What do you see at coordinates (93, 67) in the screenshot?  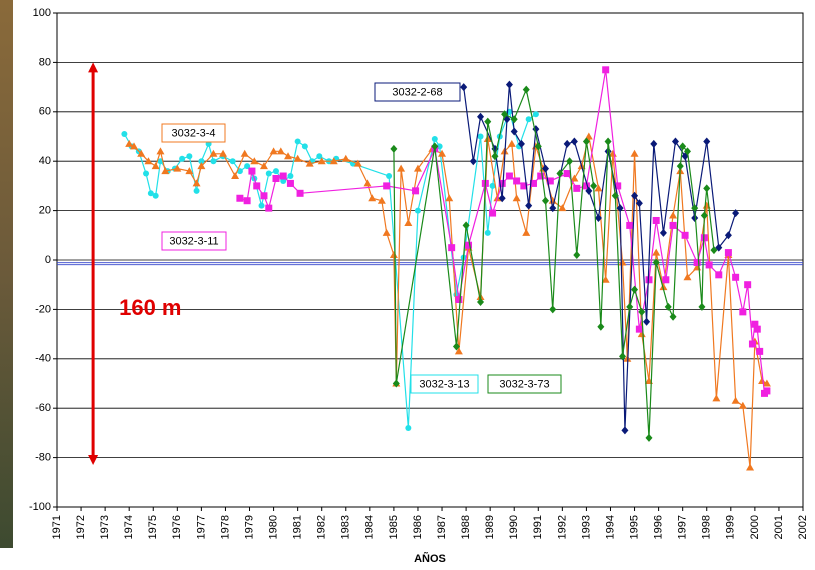 I see `arrow-head` at bounding box center [93, 67].